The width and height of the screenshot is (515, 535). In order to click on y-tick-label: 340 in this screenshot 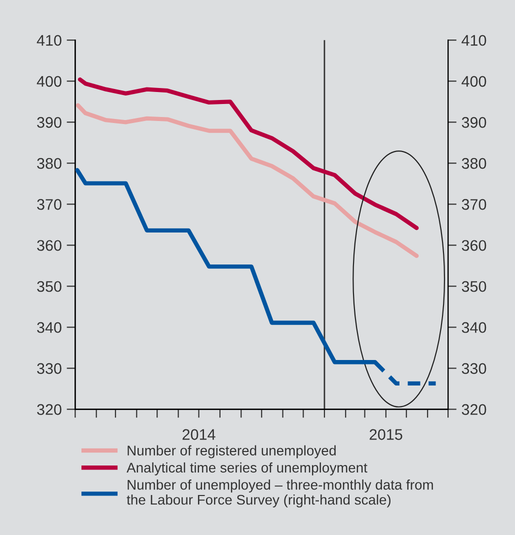, I will do `click(49, 327)`.